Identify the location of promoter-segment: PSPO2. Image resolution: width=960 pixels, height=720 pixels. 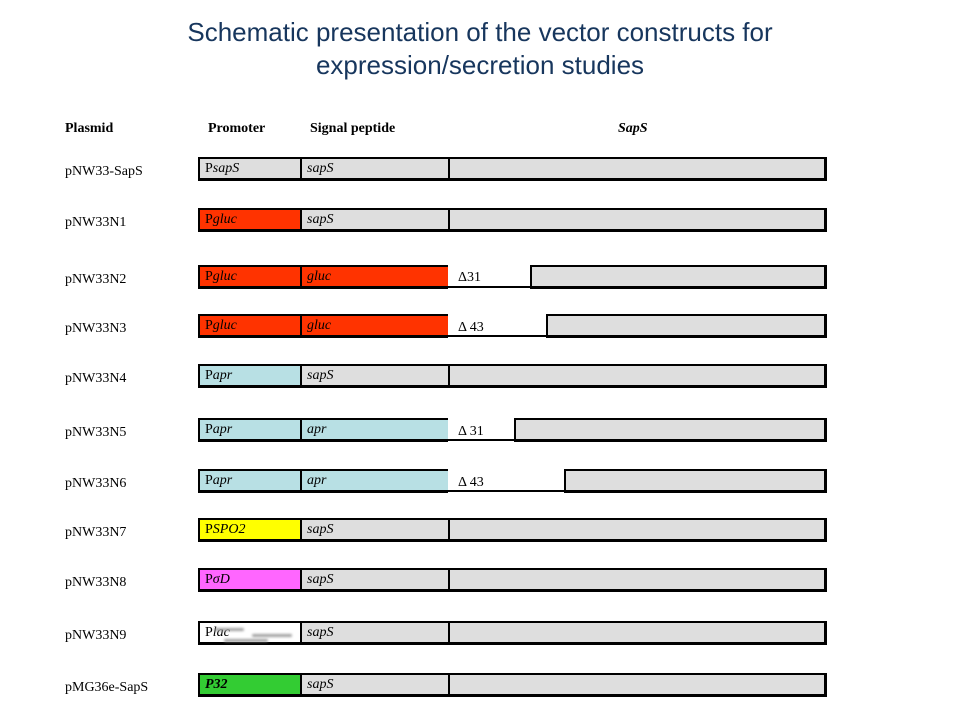
(249, 530).